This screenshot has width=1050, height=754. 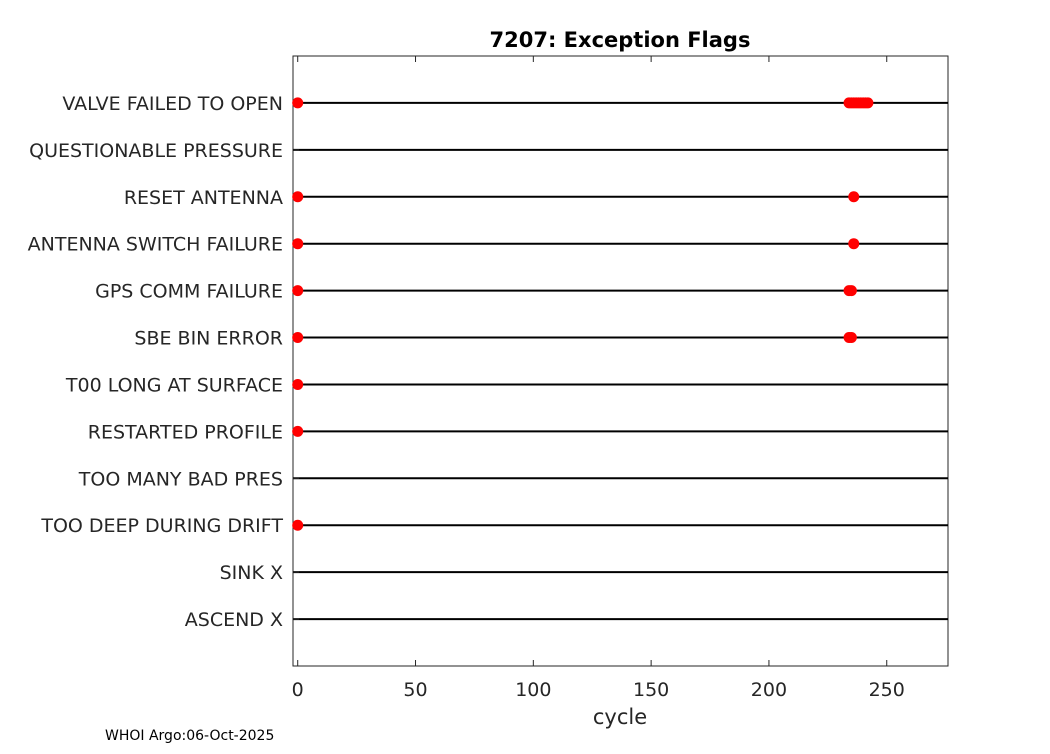 I want to click on x-tick-label: 200, so click(x=769, y=690).